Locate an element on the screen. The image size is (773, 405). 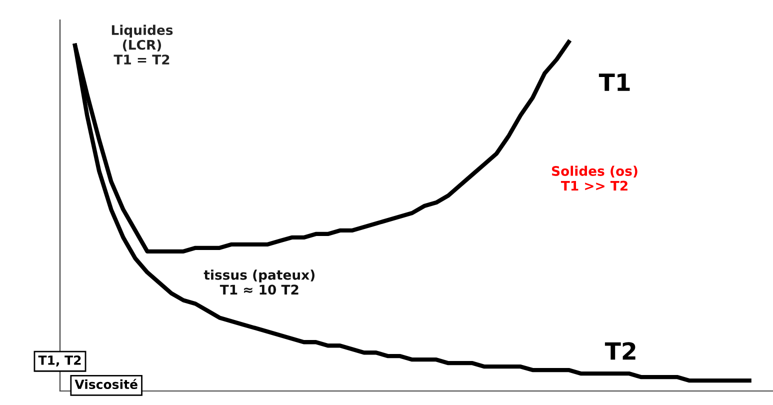
annotation: Solides (os) T1 >> T2 is located at coordinates (595, 178).